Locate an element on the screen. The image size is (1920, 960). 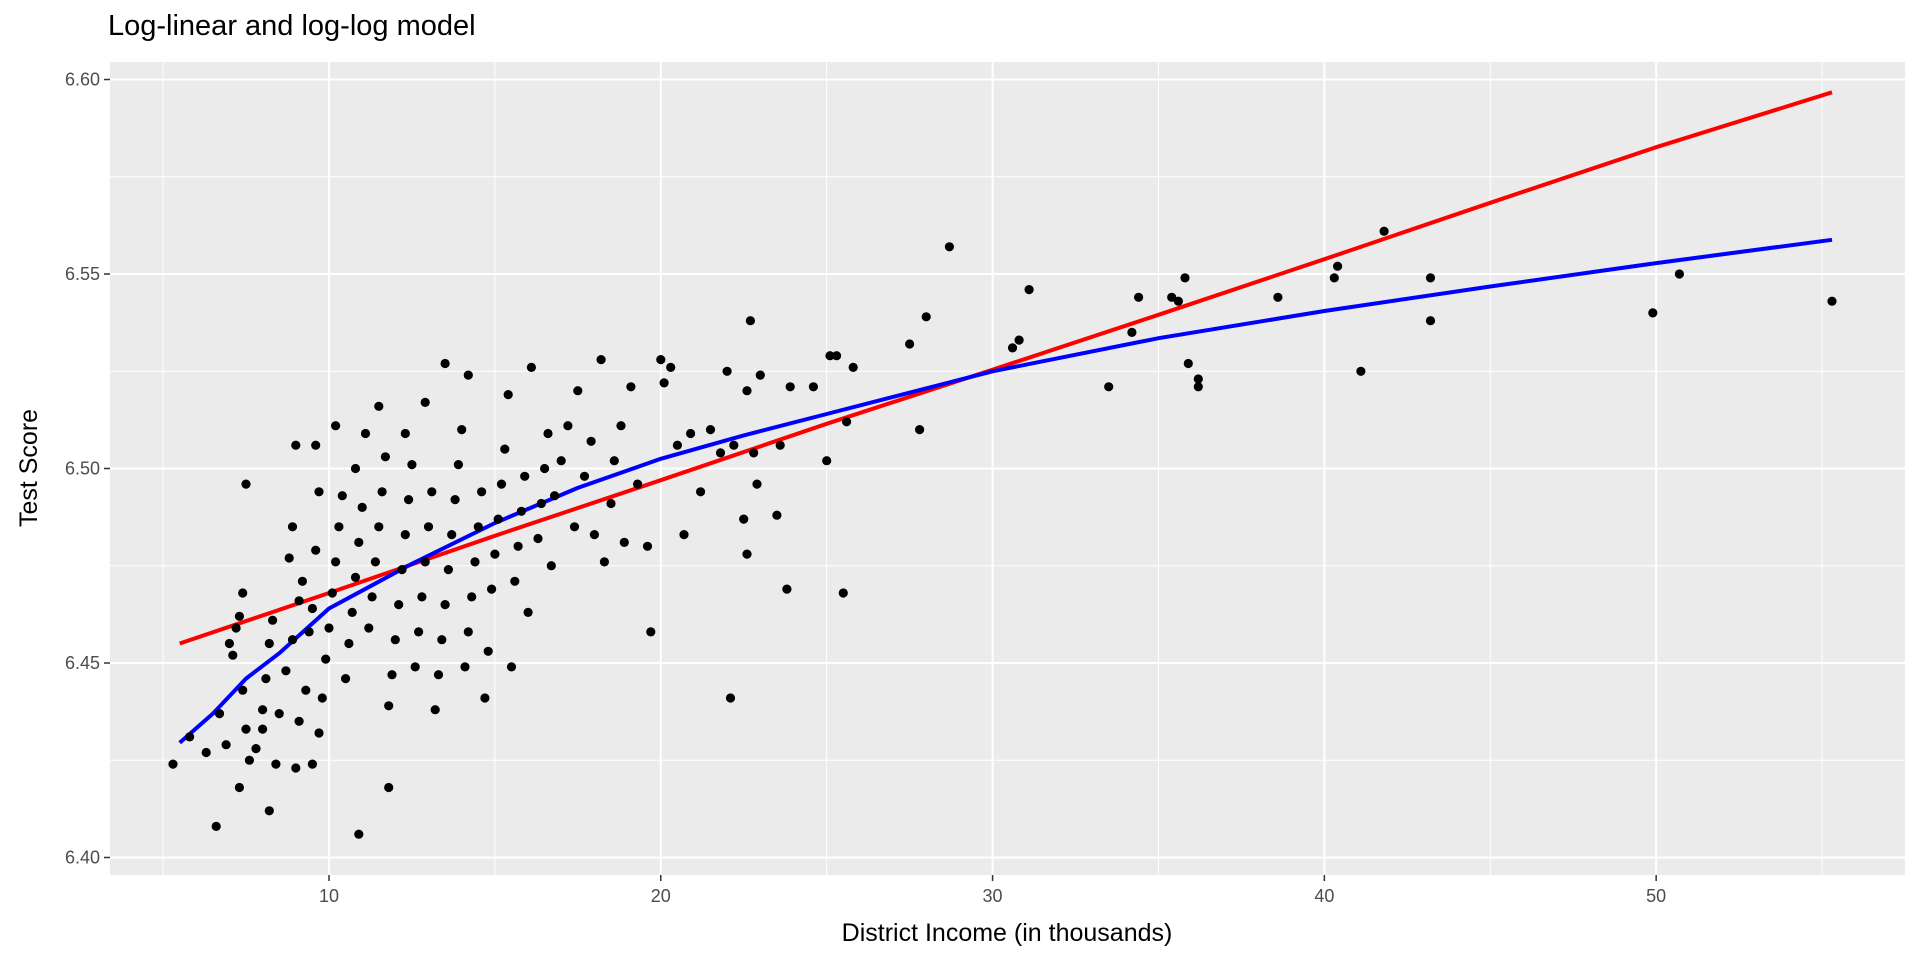
x-tick-label: 40 is located at coordinates (1324, 896).